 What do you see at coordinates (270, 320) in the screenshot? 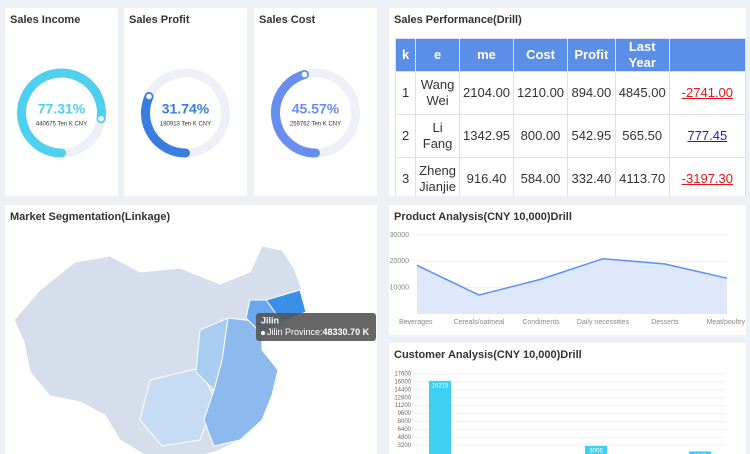
I see `tooltip-region: Jilin` at bounding box center [270, 320].